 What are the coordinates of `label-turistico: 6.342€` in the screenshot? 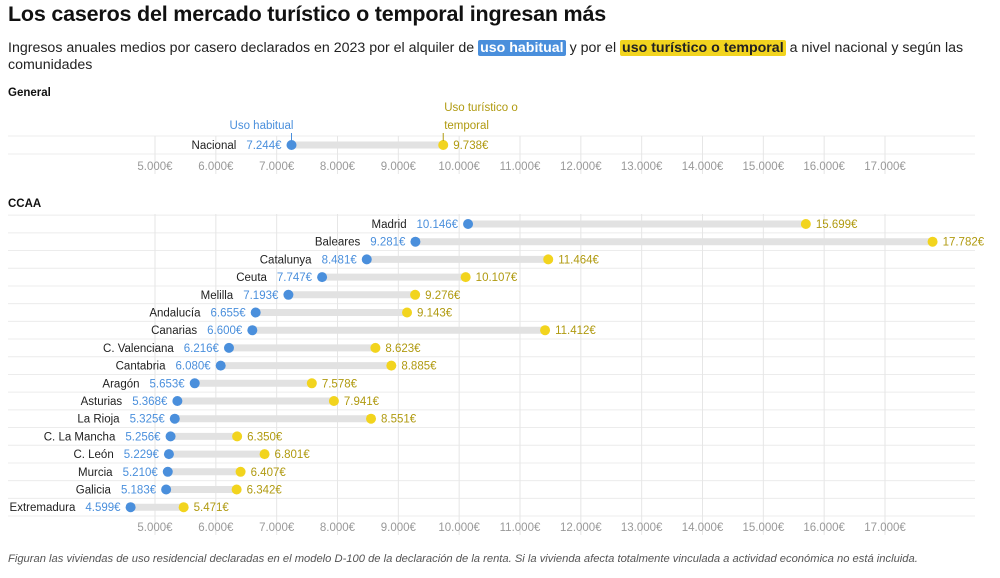 It's located at (265, 491).